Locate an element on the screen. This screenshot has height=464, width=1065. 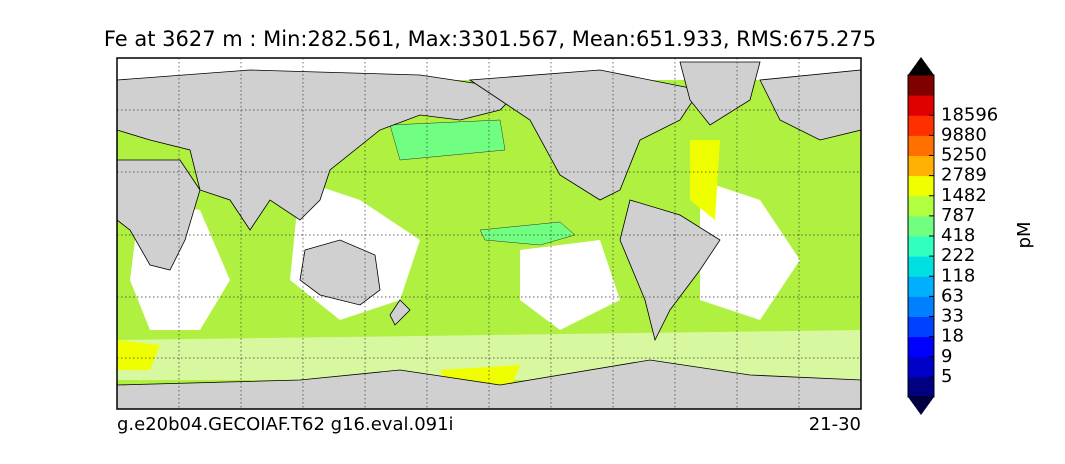
colorbar-tick-label: 418 is located at coordinates (958, 235).